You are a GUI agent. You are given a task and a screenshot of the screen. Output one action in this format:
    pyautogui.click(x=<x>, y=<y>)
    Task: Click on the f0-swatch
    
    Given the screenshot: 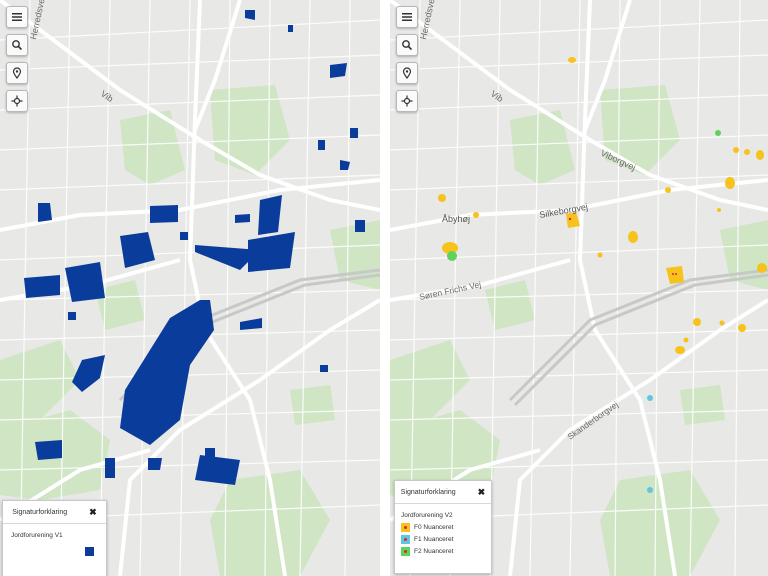 What is the action you would take?
    pyautogui.click(x=405, y=527)
    